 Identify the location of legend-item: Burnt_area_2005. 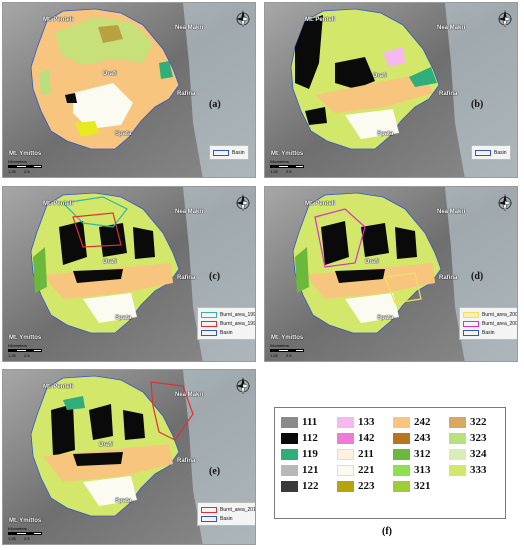
(490, 314).